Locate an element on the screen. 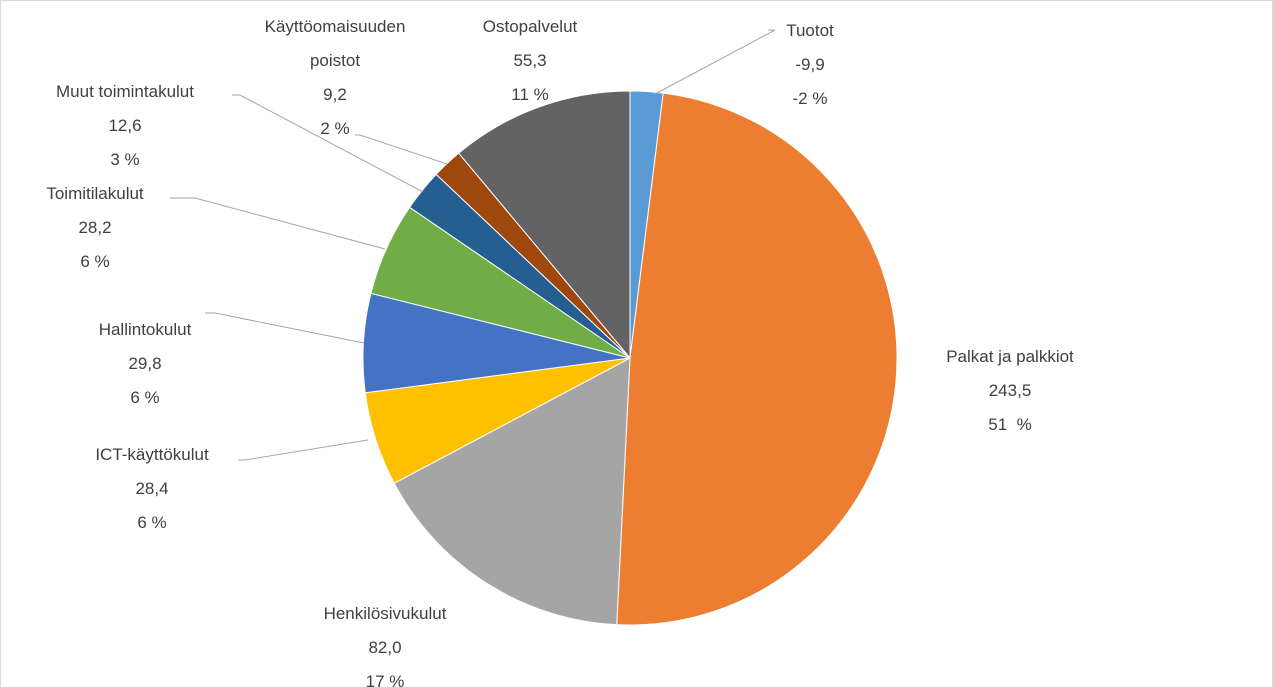 The width and height of the screenshot is (1273, 687). value-label: 29,8 is located at coordinates (145, 363).